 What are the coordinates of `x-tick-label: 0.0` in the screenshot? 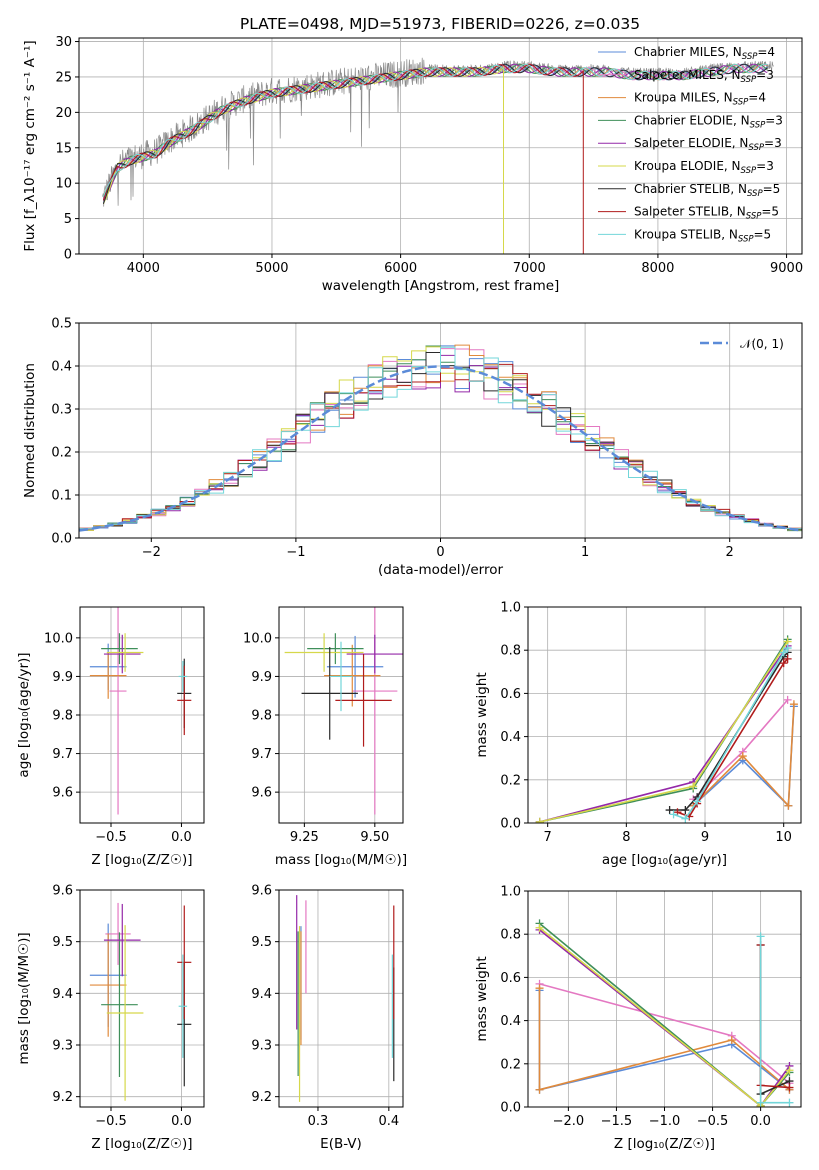 It's located at (181, 1121).